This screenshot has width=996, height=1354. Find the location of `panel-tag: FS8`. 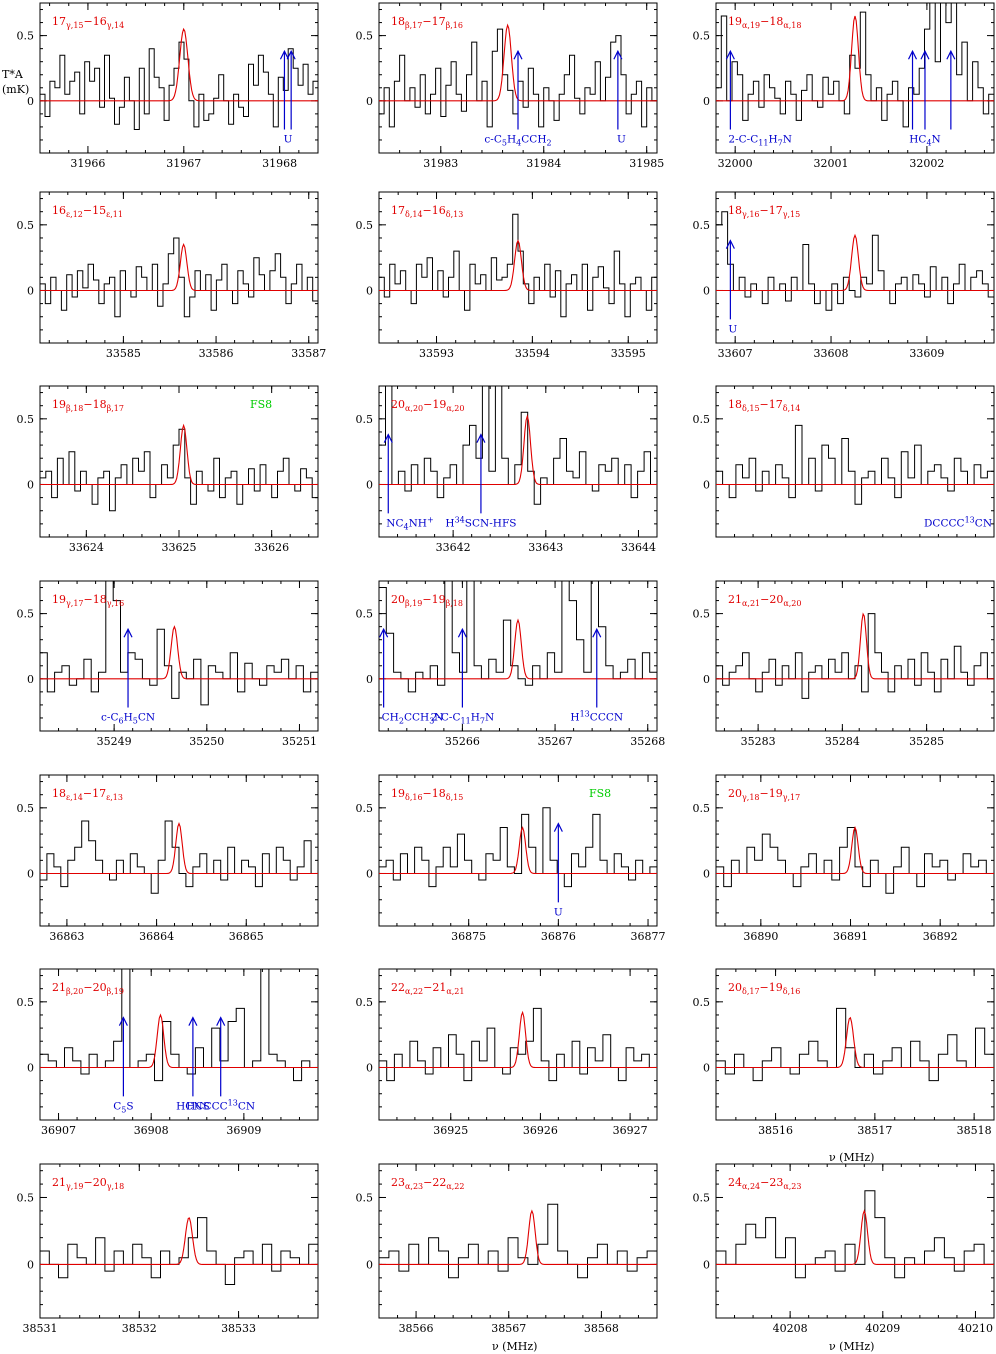

panel-tag: FS8 is located at coordinates (600, 793).